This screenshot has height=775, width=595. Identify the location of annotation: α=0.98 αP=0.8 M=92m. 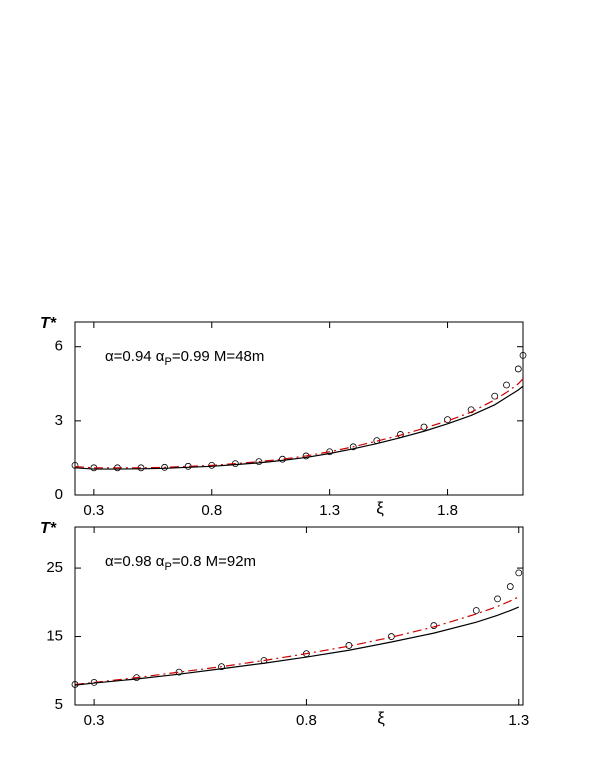
(180, 563).